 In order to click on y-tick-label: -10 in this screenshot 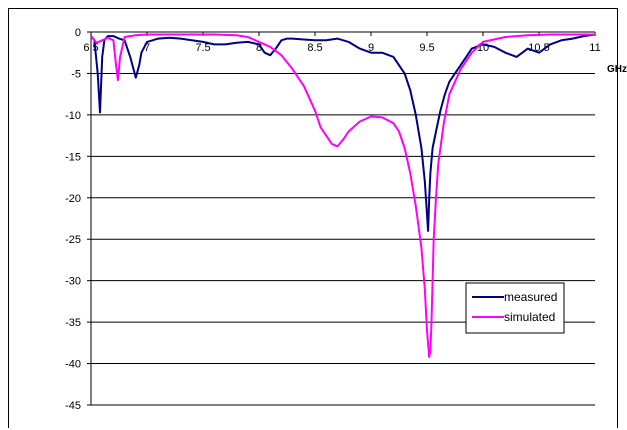, I will do `click(73, 116)`.